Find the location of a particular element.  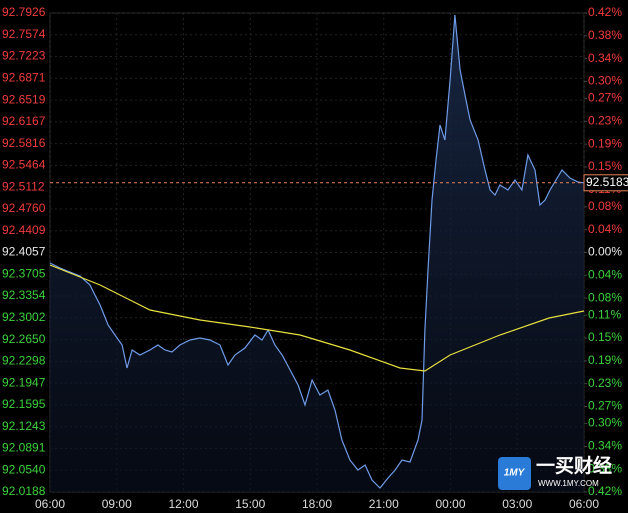

x-tick-label: 21:00 is located at coordinates (384, 504).